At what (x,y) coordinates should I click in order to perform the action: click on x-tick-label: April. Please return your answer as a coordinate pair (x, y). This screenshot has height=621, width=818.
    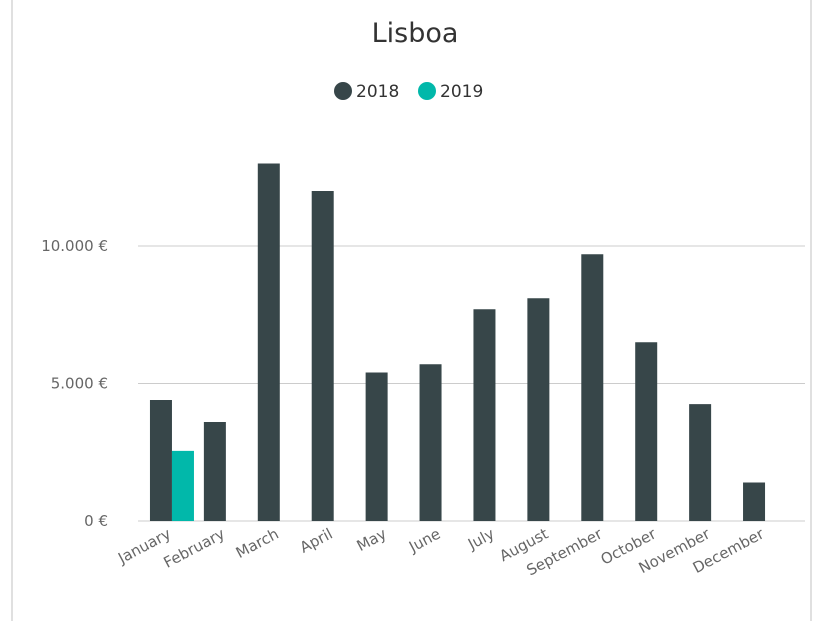
    Looking at the image, I should click on (316, 541).